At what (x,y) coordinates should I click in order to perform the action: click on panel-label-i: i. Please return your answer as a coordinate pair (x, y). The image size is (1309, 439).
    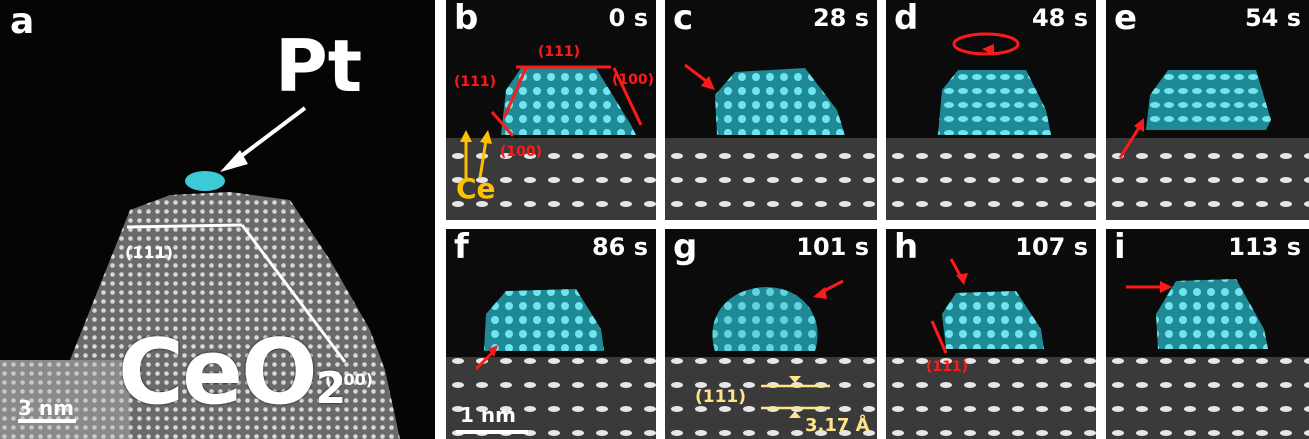
    Looking at the image, I should click on (1120, 248).